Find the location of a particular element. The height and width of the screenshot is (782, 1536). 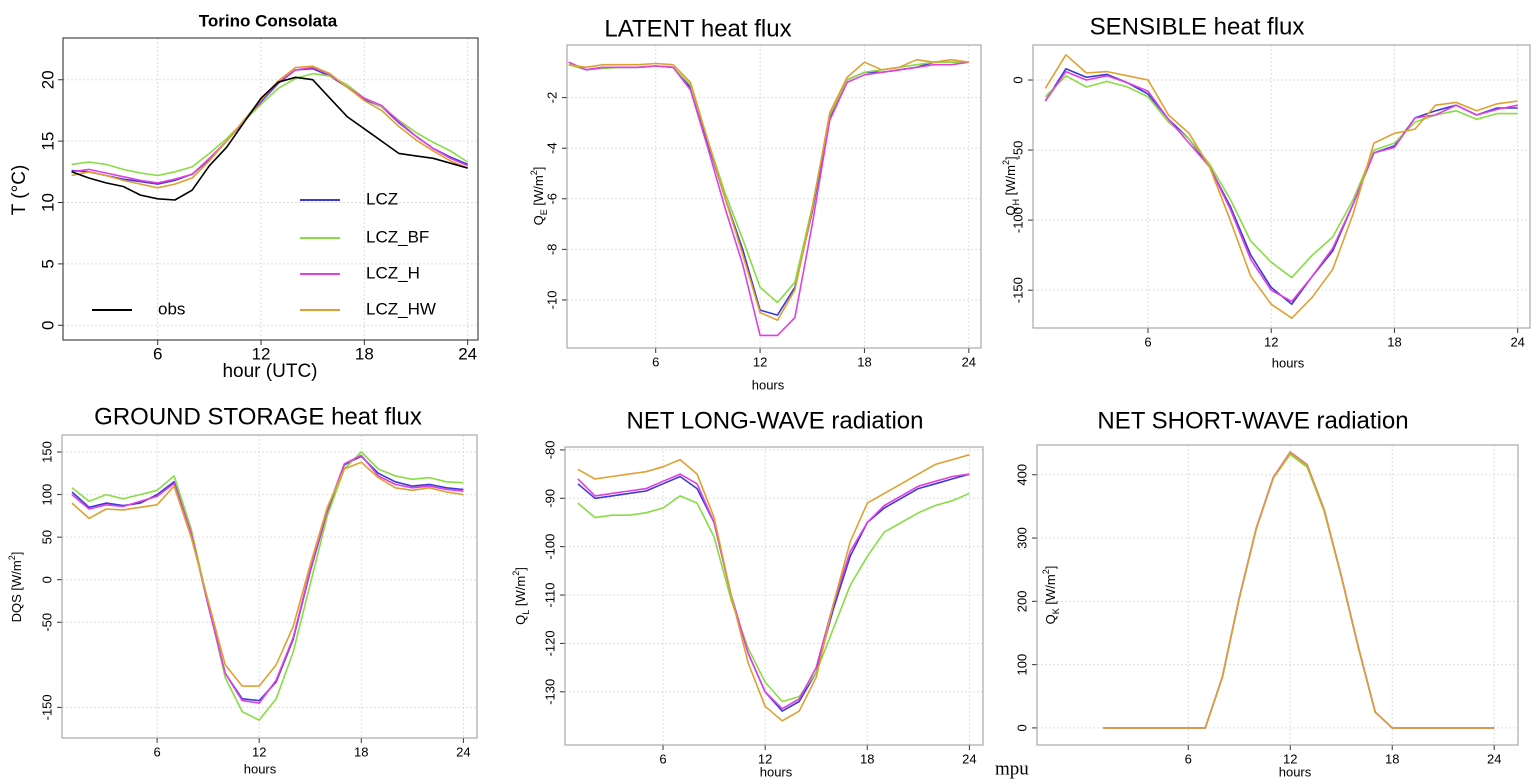

y-tick-label: -2 is located at coordinates (551, 98).